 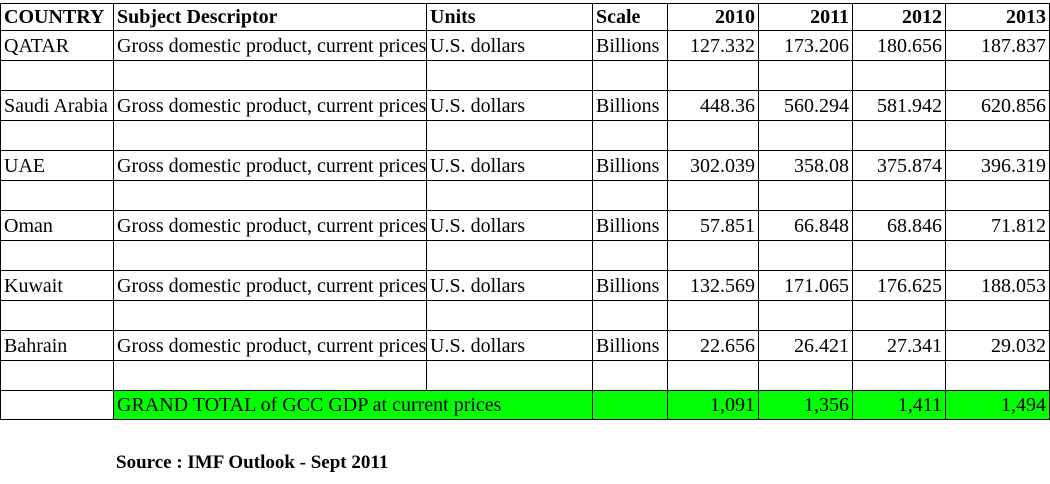 I want to click on value-cell: 358.08, so click(x=805, y=165).